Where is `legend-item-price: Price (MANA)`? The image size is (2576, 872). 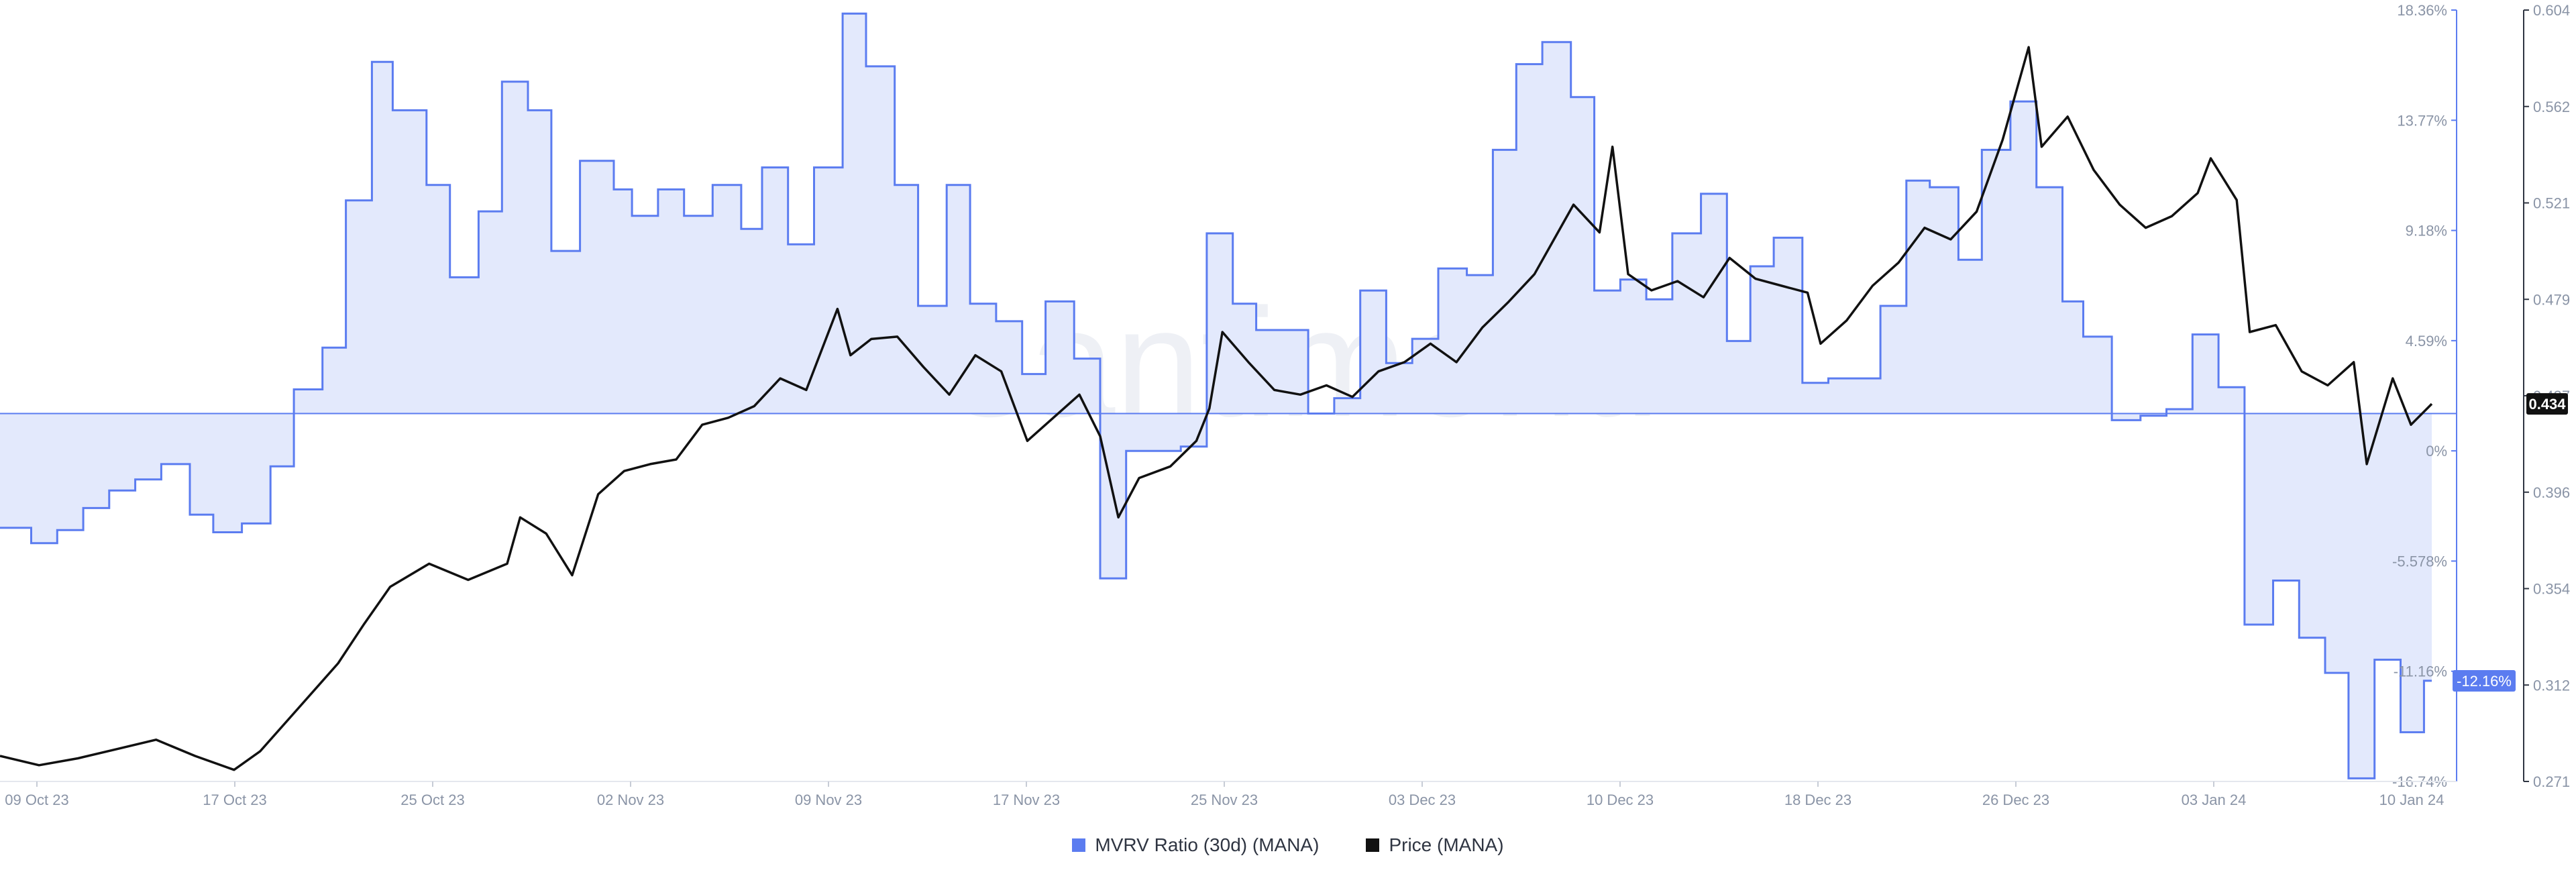
legend-item-price: Price (MANA) is located at coordinates (1435, 845).